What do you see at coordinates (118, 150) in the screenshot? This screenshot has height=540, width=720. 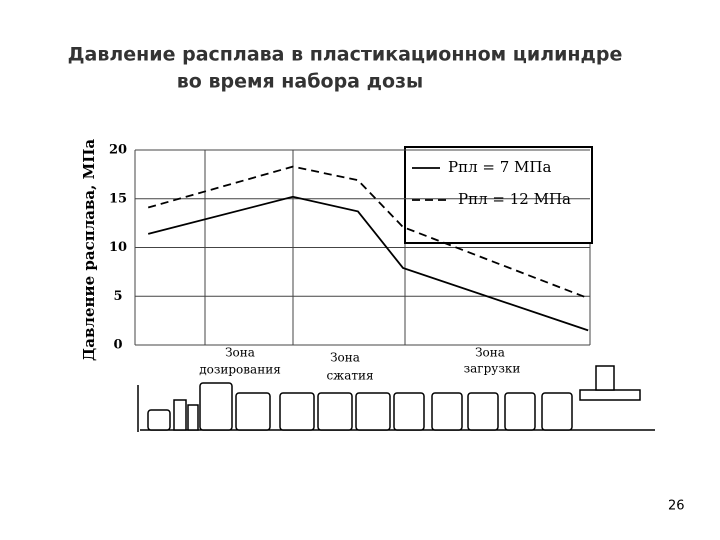 I see `y-tick-label: 20` at bounding box center [118, 150].